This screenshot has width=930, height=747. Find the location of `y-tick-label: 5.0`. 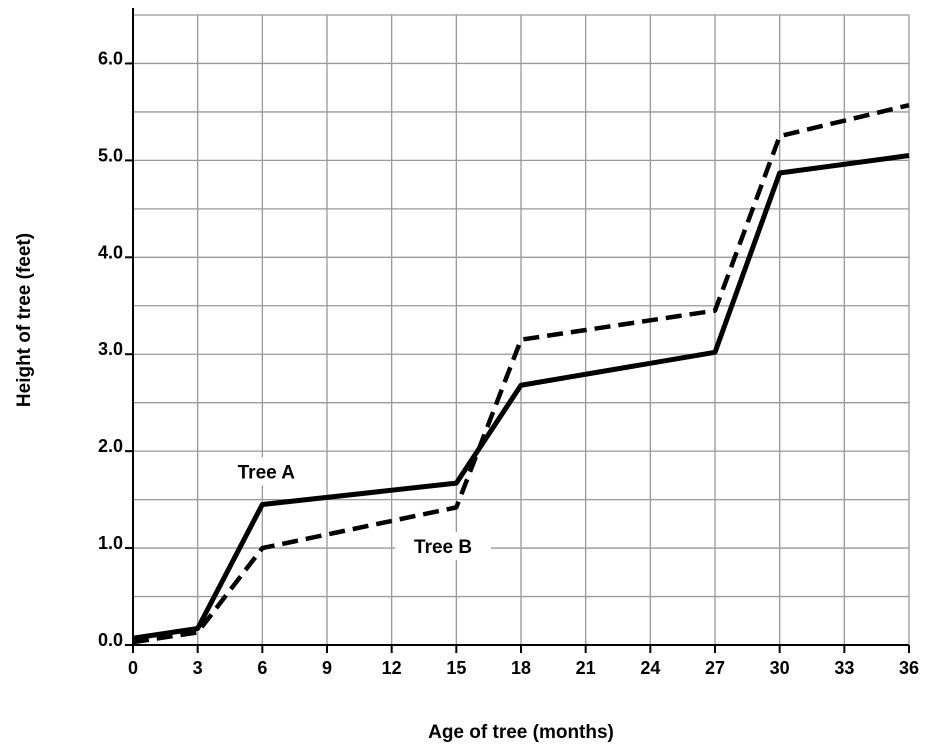

y-tick-label: 5.0 is located at coordinates (110, 155).